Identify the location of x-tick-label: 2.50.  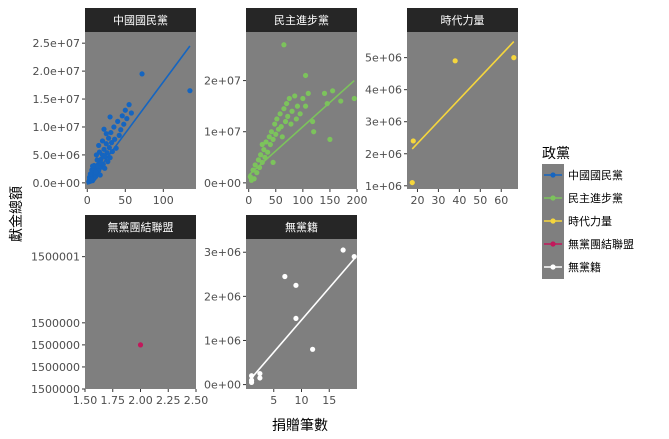
(196, 400).